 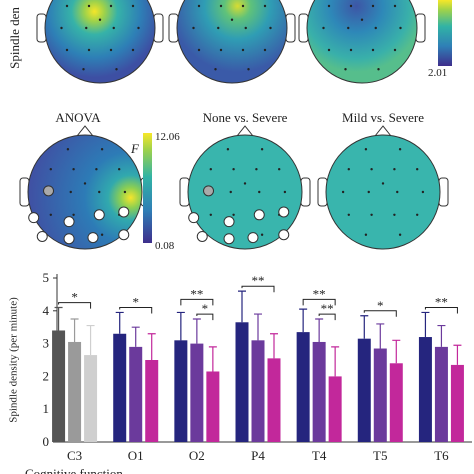 What do you see at coordinates (135, 148) in the screenshot?
I see `colorbar-symbol: F` at bounding box center [135, 148].